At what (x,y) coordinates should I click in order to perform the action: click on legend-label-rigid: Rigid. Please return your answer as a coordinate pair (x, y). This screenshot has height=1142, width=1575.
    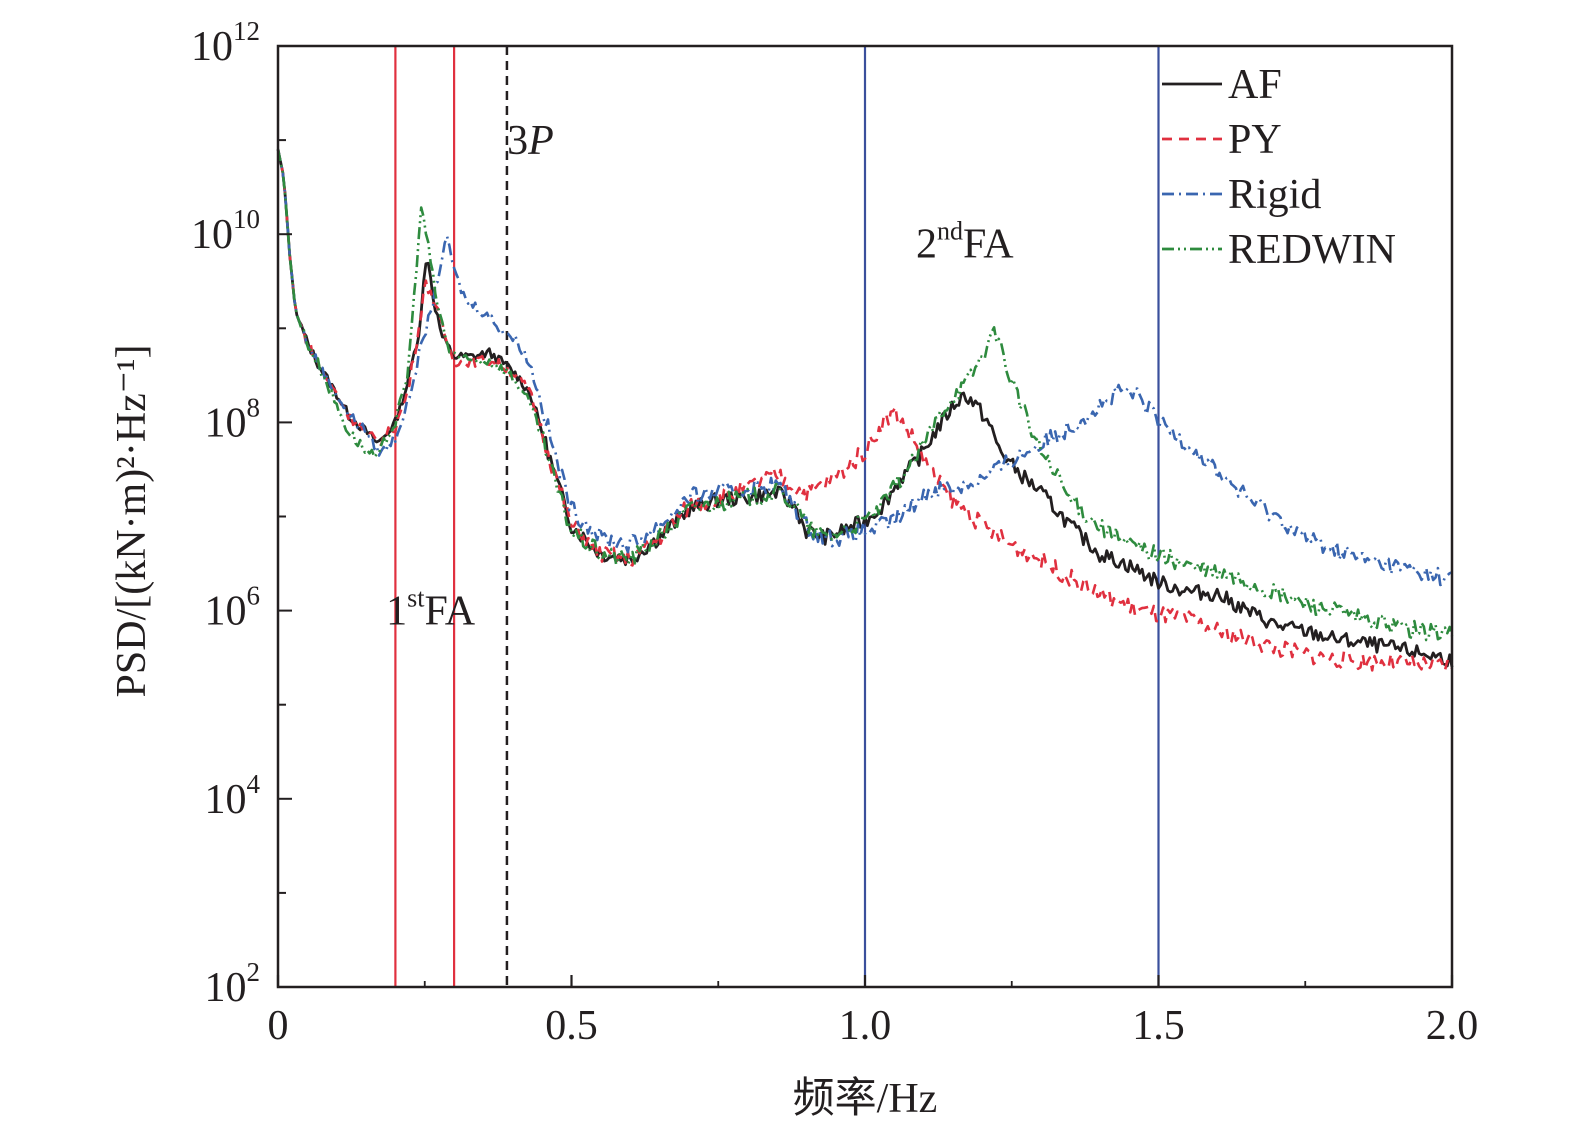
    Looking at the image, I should click on (1274, 195).